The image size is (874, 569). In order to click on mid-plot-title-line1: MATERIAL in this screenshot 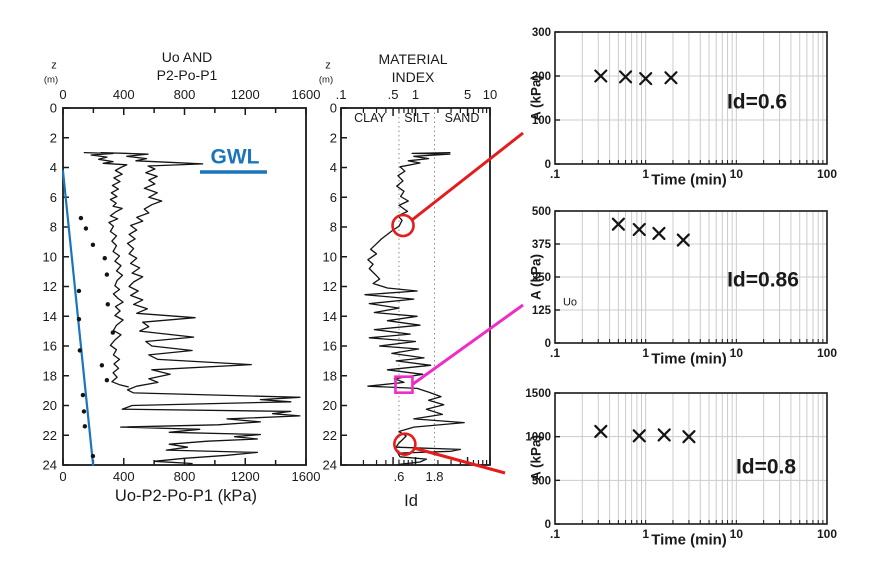, I will do `click(413, 59)`.